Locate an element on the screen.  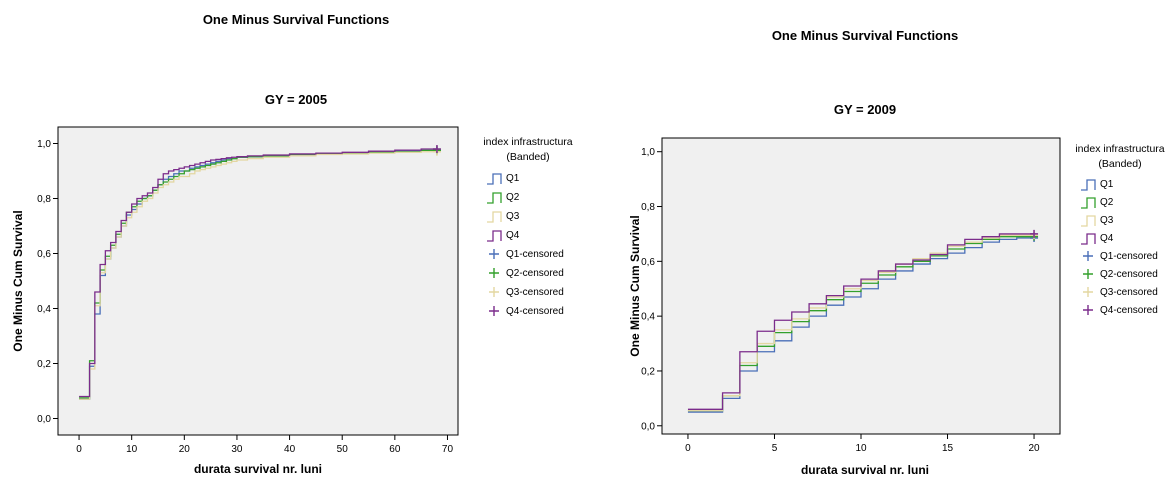
chart-subtitle: GY = 2009 is located at coordinates (865, 109).